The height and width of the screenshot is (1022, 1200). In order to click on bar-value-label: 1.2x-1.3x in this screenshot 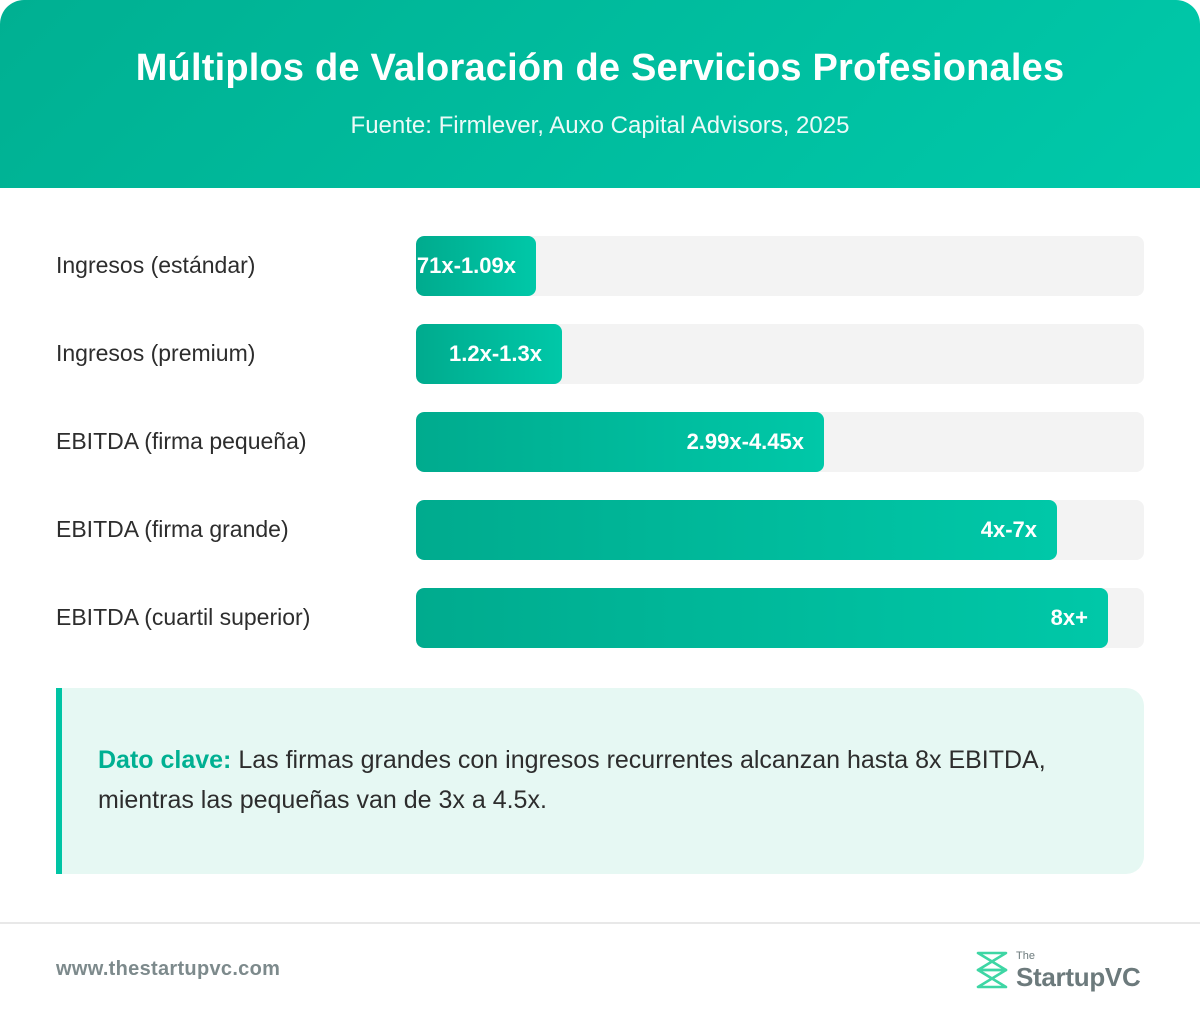, I will do `click(495, 353)`.